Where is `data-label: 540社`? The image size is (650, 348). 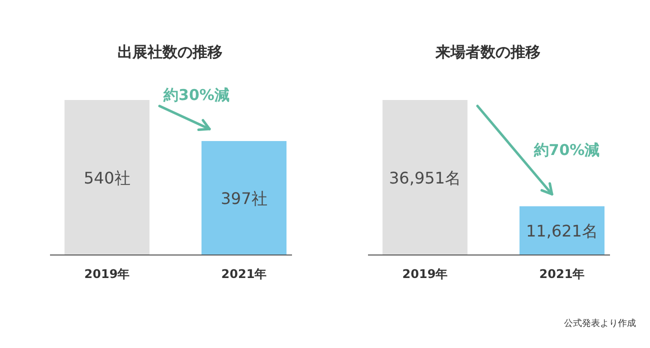
data-label: 540社 is located at coordinates (107, 178).